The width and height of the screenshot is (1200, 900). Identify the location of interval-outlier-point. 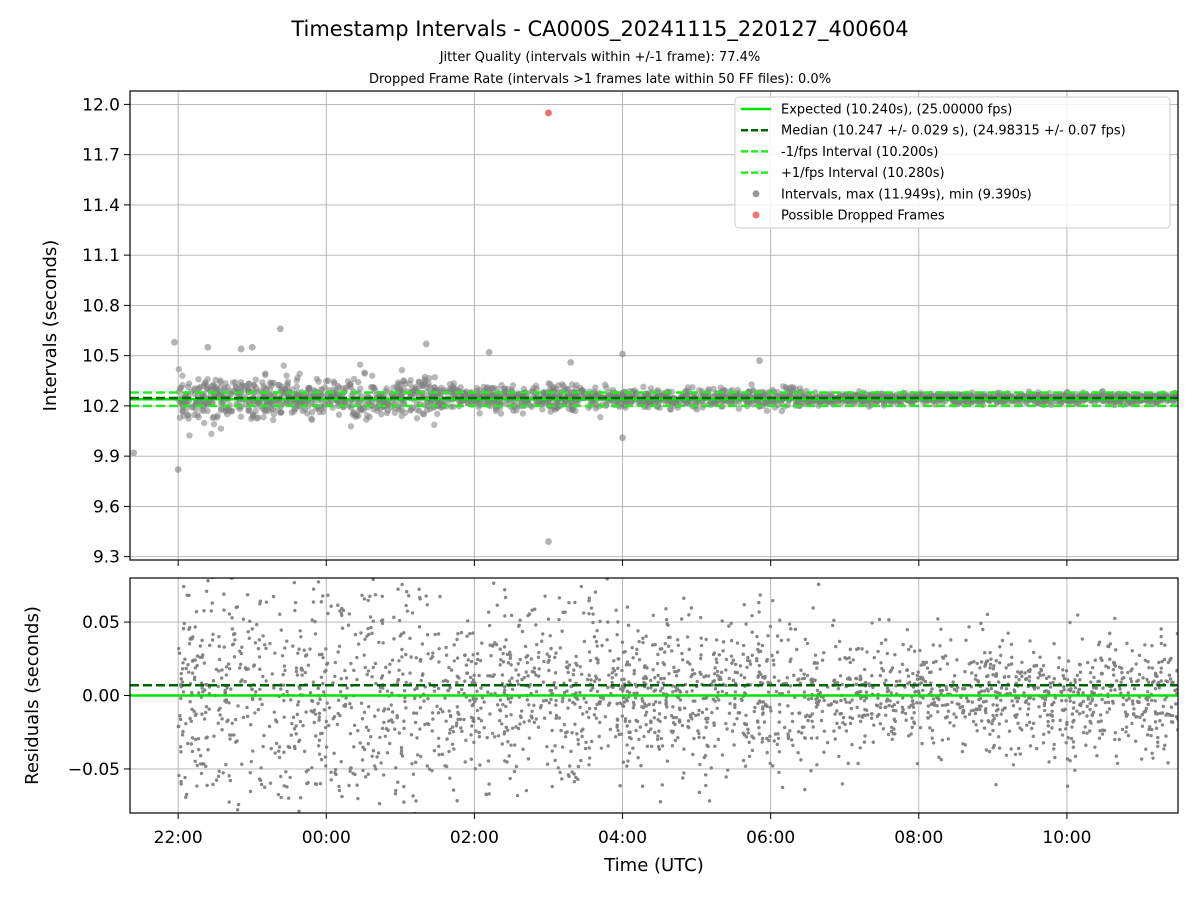
(208, 347).